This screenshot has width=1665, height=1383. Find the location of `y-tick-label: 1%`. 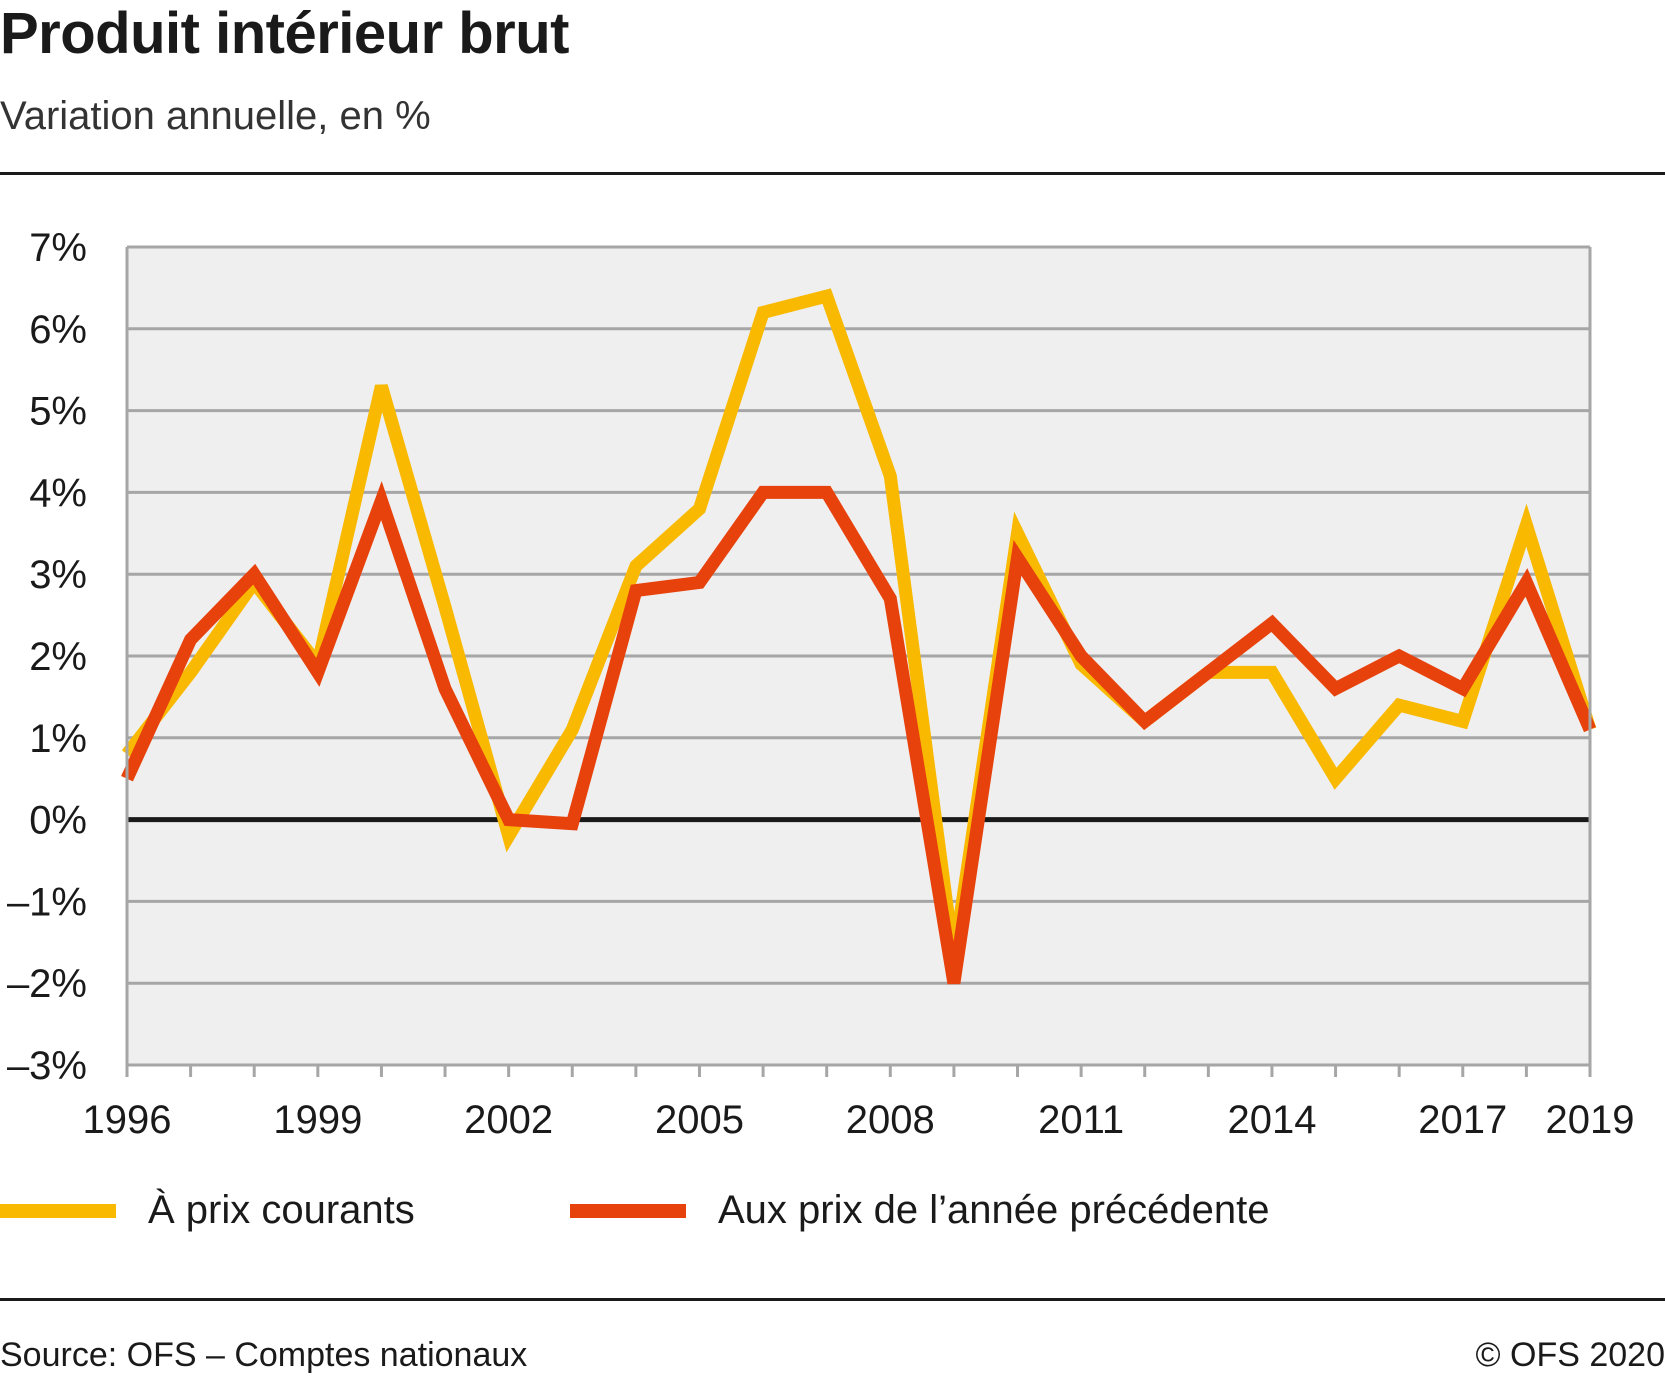

y-tick-label: 1% is located at coordinates (58, 739).